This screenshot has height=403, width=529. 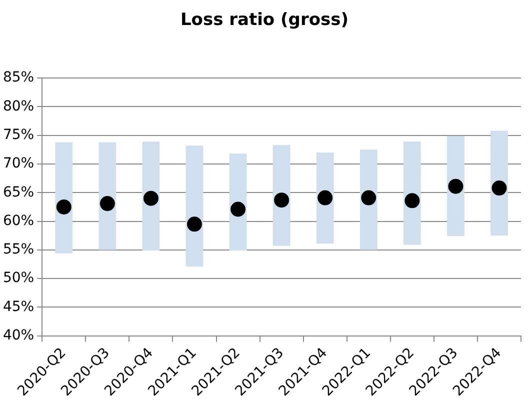 What do you see at coordinates (18, 278) in the screenshot?
I see `y-tick-label: 50%` at bounding box center [18, 278].